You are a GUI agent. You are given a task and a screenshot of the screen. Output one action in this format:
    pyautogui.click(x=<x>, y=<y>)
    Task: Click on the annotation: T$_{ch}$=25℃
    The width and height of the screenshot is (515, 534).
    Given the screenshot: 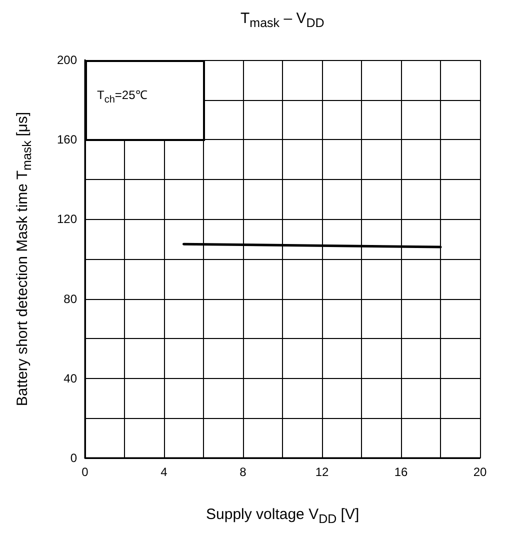 What is the action you would take?
    pyautogui.click(x=122, y=96)
    